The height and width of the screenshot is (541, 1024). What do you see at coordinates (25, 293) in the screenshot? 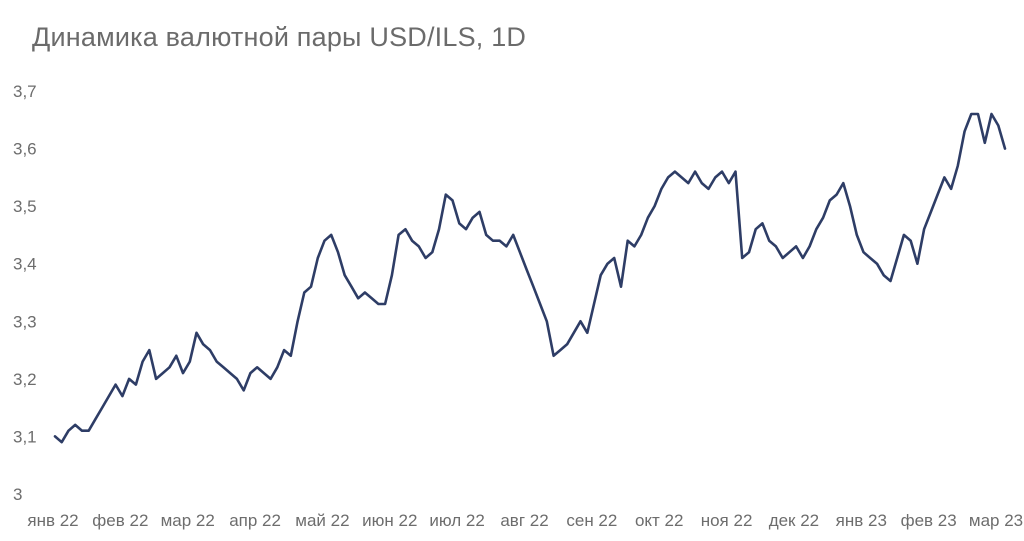
I see `y-axis: 3 3,1 3,2 3,3 3,4 3,5 3,6 3,7` at bounding box center [25, 293].